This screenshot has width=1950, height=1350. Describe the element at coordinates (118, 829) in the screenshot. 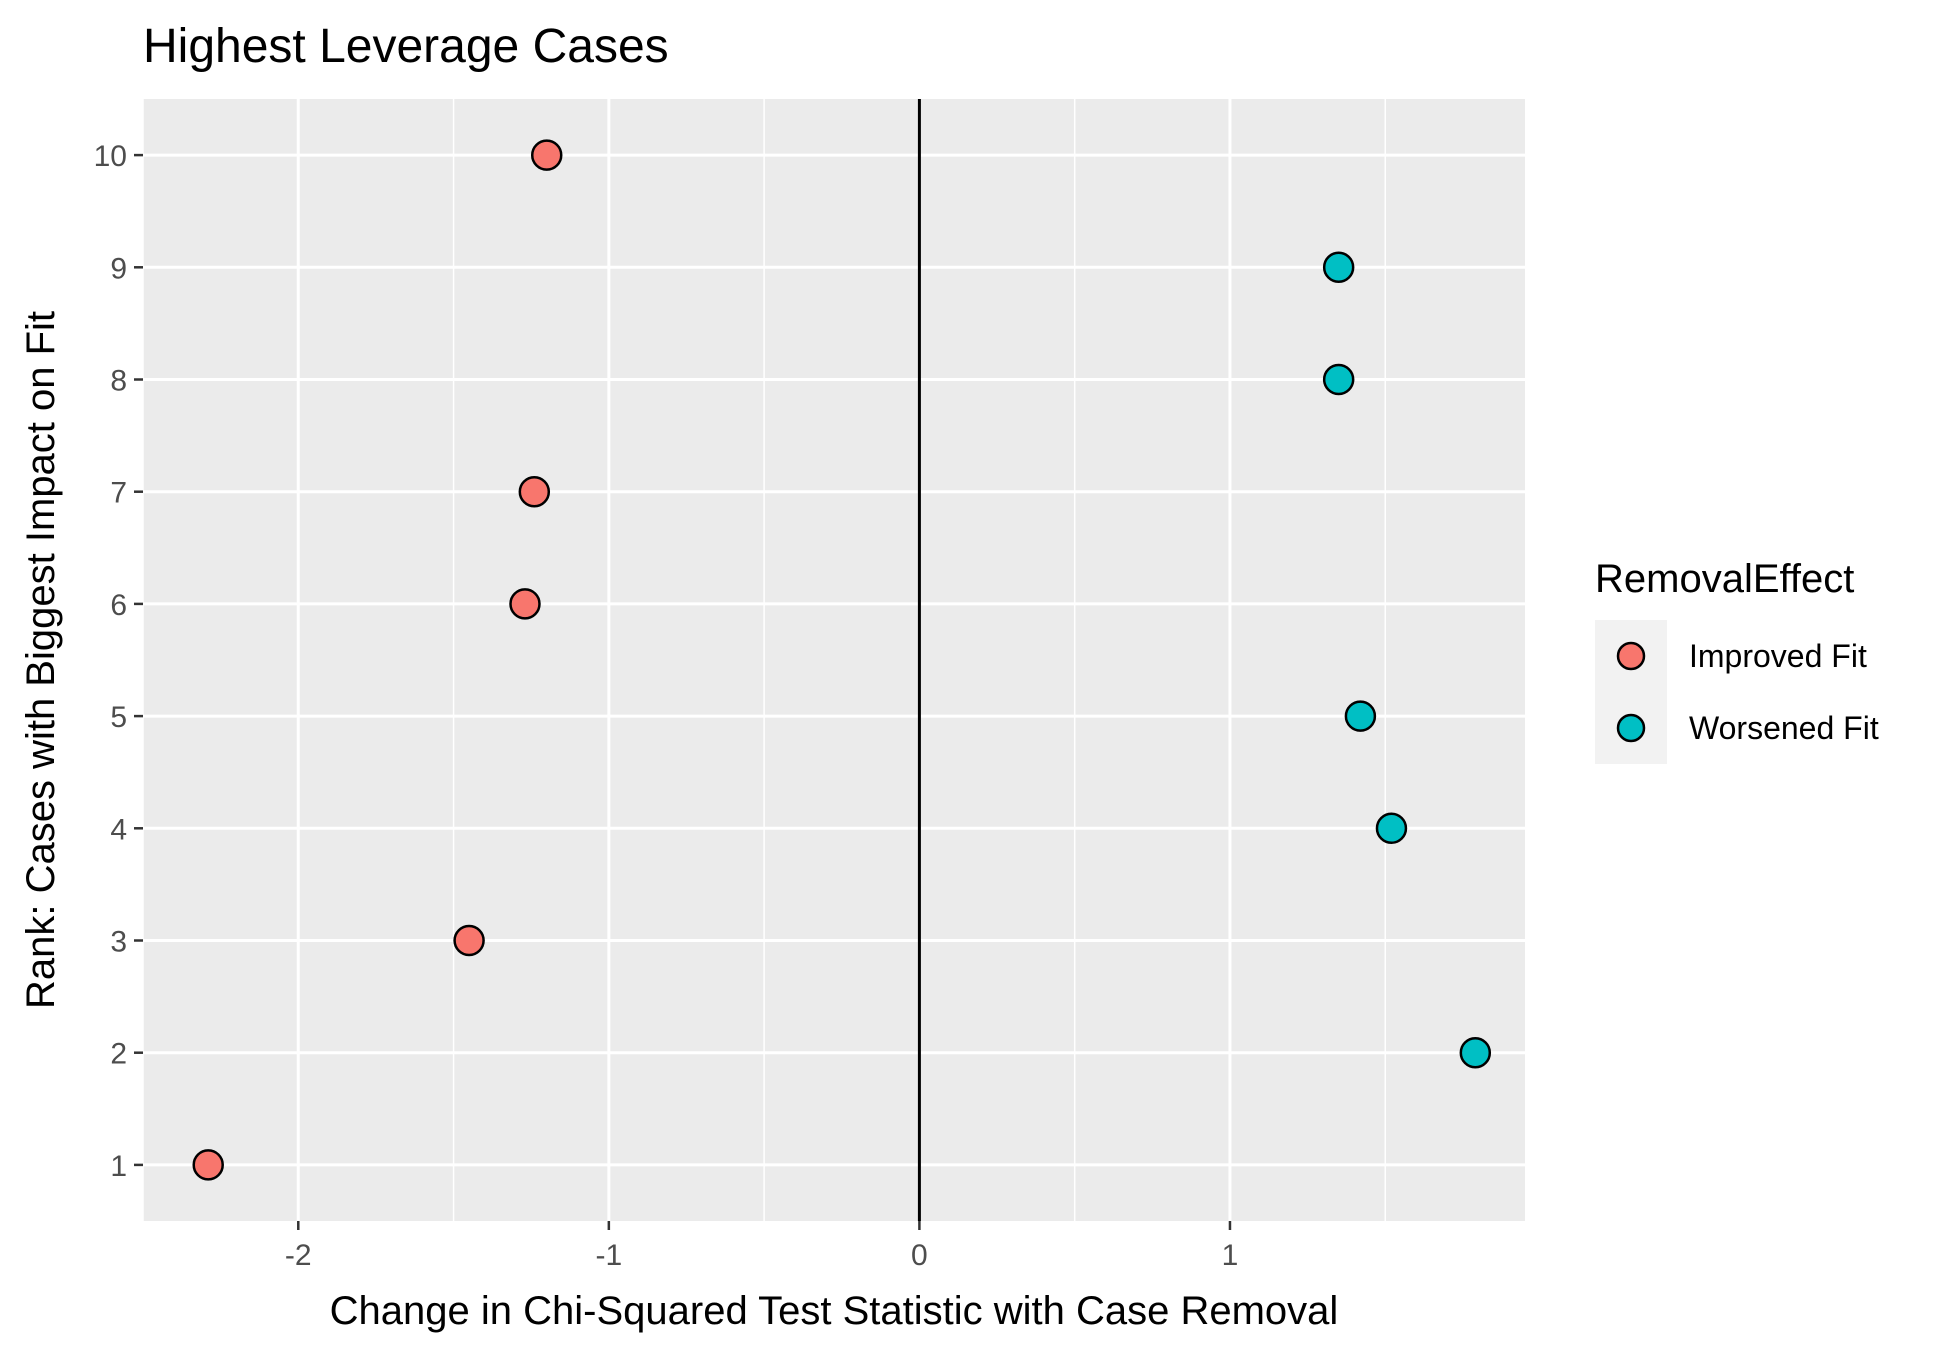

I see `y-tick-label: 4` at that location.